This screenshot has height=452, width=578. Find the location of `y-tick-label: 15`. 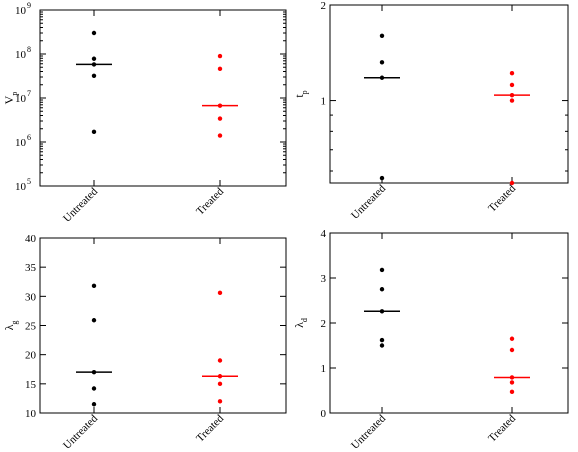

y-tick-label: 15 is located at coordinates (31, 385).